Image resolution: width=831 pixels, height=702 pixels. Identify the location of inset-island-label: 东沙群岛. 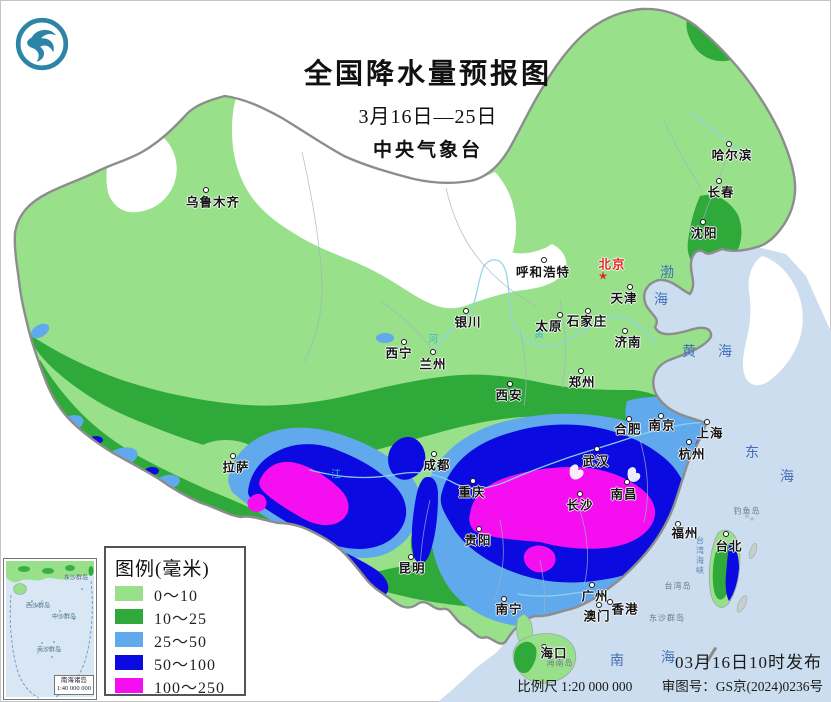
(76, 578).